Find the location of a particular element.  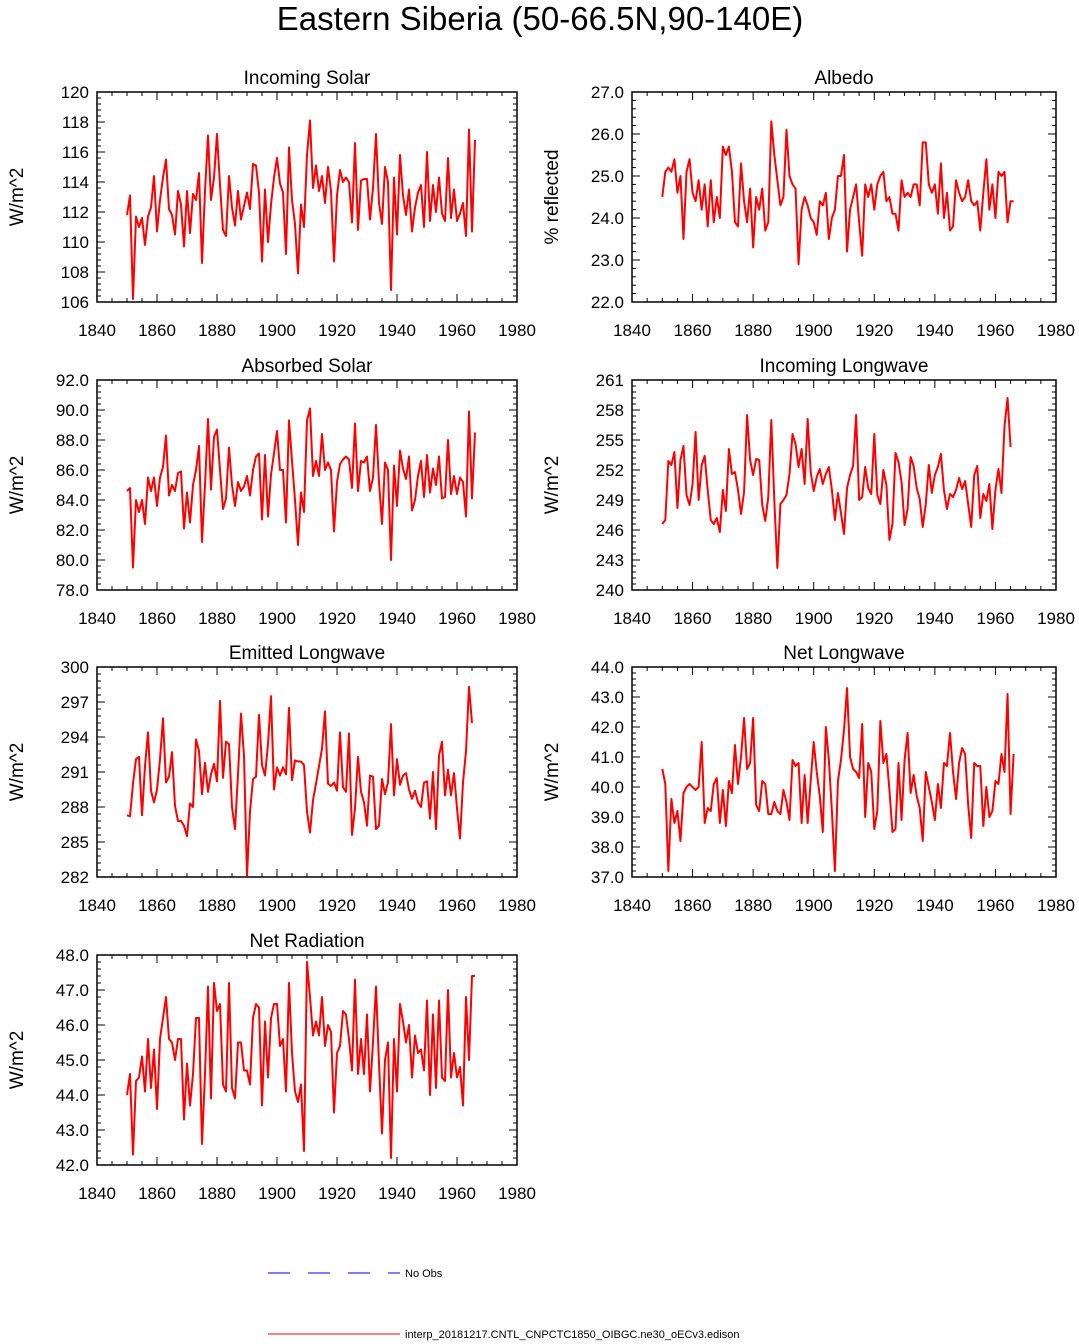

panel-7-ytick-label: 46.0 is located at coordinates (72, 1025).